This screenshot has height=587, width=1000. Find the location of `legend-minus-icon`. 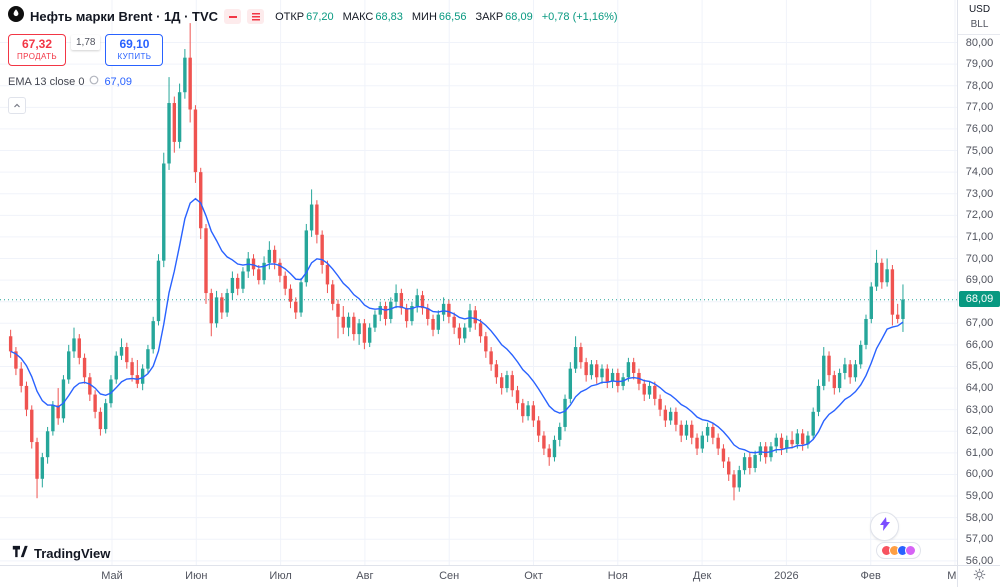

legend-minus-icon is located at coordinates (233, 16).